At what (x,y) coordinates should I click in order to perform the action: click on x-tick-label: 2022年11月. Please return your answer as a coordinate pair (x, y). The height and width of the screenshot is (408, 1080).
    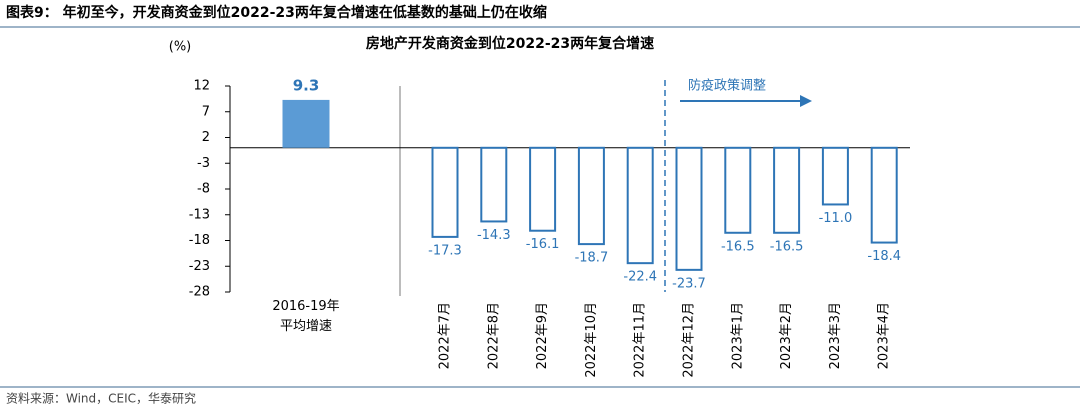
    Looking at the image, I should click on (640, 340).